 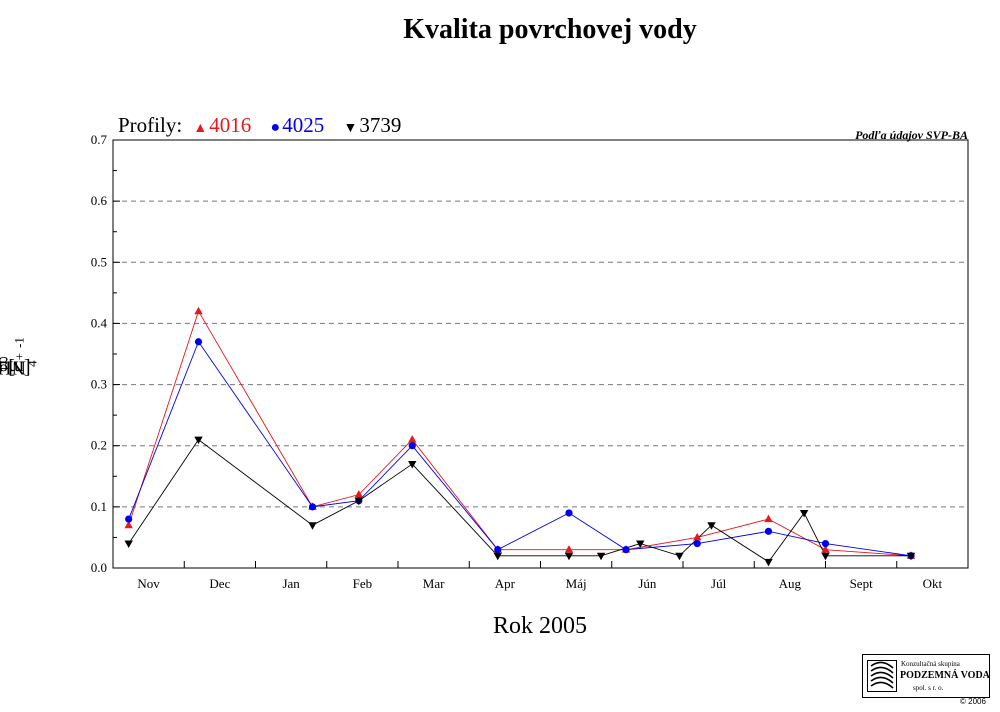 I want to click on x-axis: Nov Dec Jan Feb Mar Apr Máj Jún Júl Aug Sept Okt, so click(x=540, y=576).